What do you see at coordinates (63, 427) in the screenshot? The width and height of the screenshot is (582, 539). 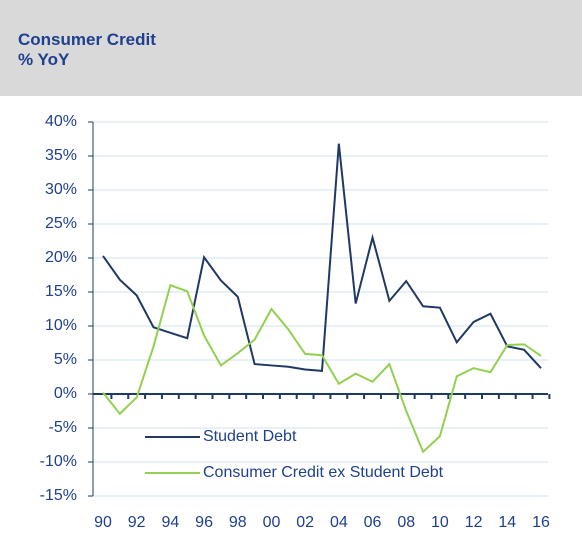 I see `y-tick-label: -5%` at bounding box center [63, 427].